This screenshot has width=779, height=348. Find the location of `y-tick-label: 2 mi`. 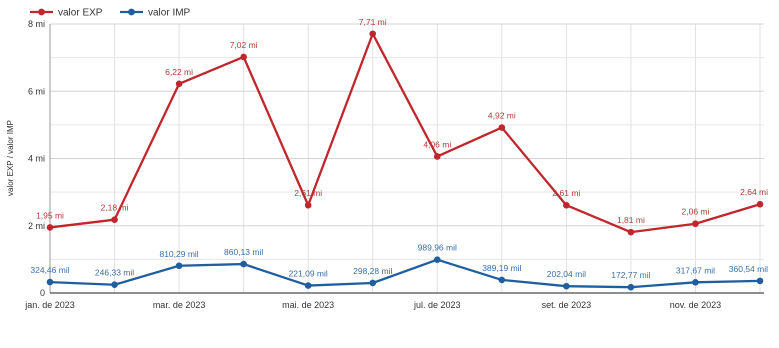

y-tick-label: 2 mi is located at coordinates (36, 226).